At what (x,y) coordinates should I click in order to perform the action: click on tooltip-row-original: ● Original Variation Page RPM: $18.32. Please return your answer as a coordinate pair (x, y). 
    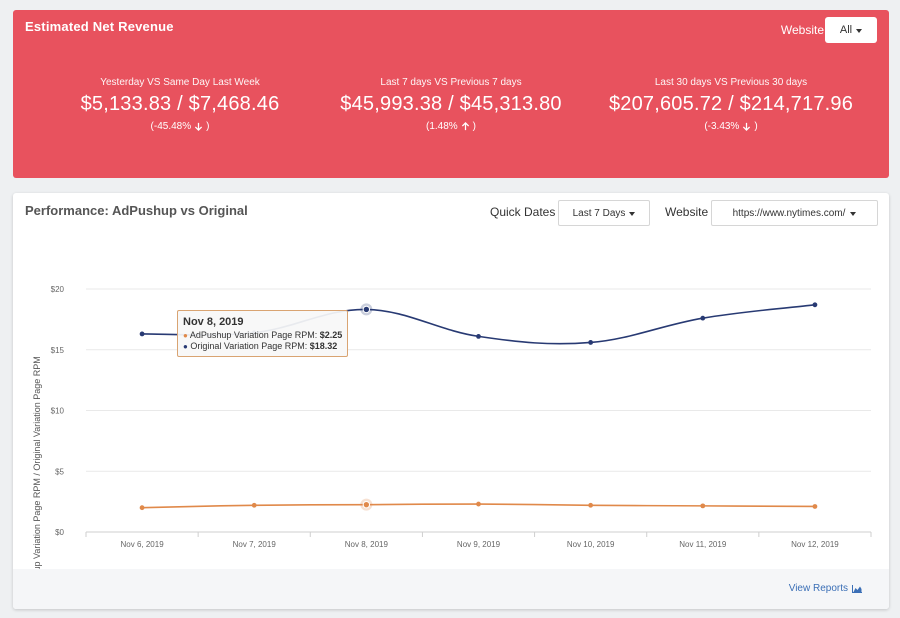
    Looking at the image, I should click on (262, 346).